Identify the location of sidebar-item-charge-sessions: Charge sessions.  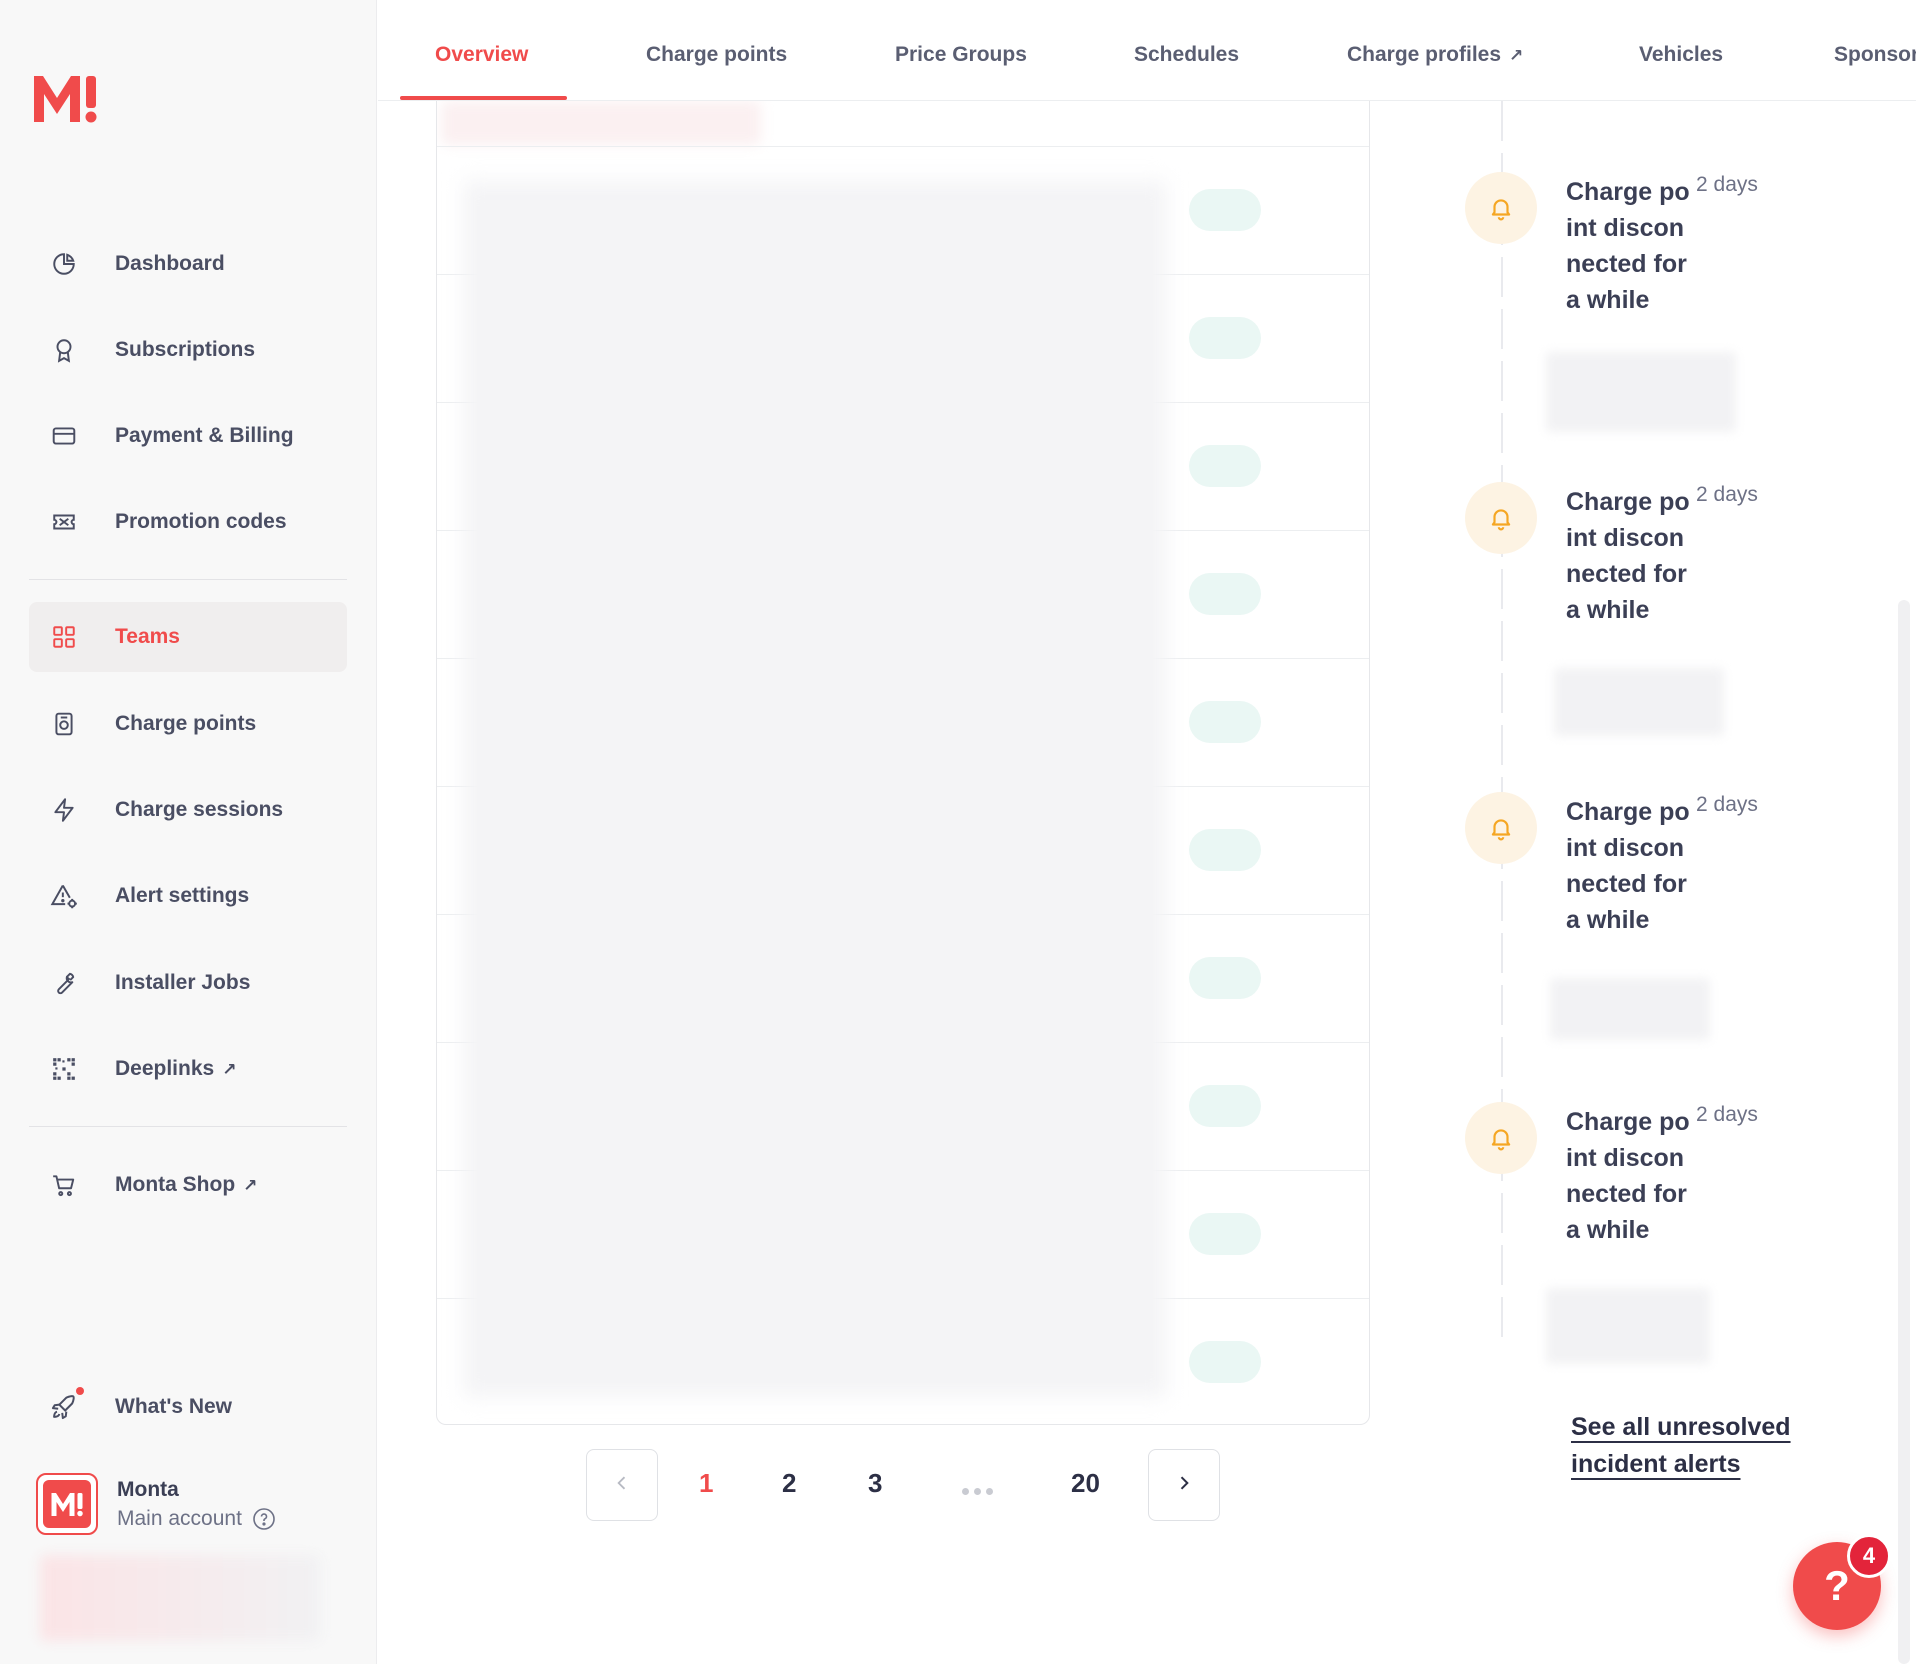
(188, 810).